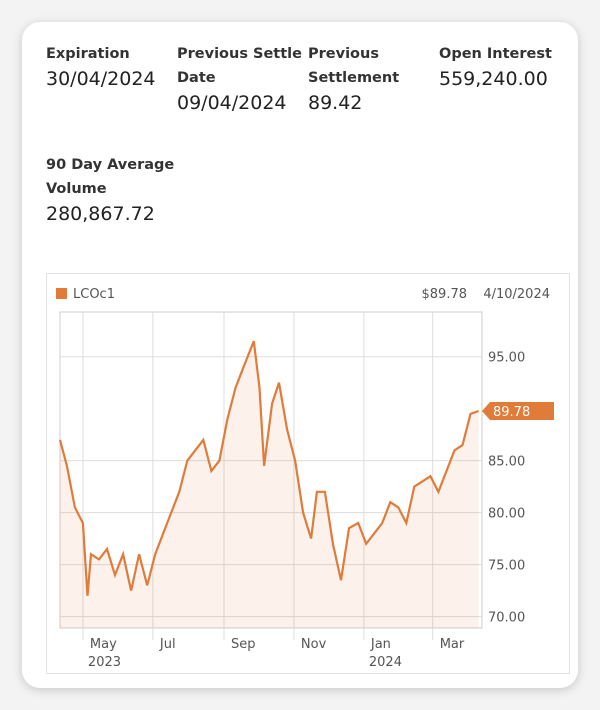  Describe the element at coordinates (314, 644) in the screenshot. I see `x-tick-label: Nov` at that location.